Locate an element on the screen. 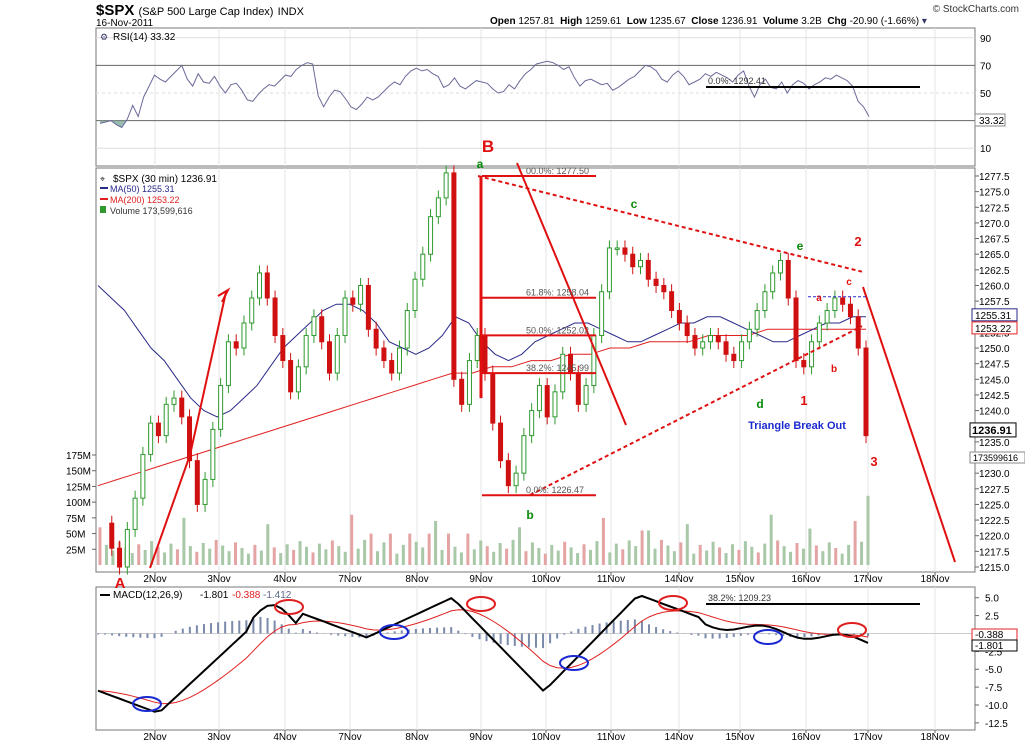 The width and height of the screenshot is (1025, 744). x-axis-label: 15Nov is located at coordinates (740, 579).